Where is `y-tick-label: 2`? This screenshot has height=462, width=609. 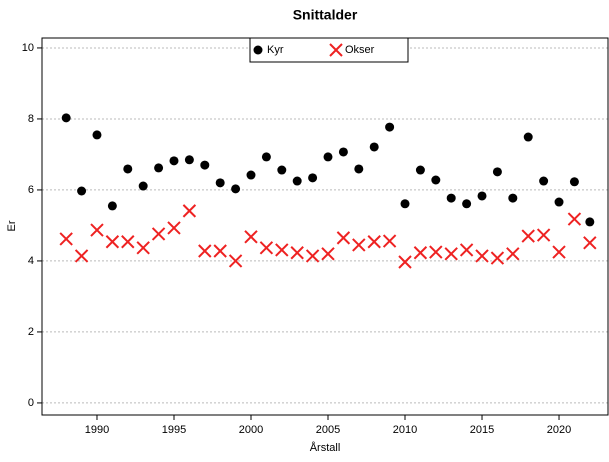 y-tick-label: 2 is located at coordinates (31, 332).